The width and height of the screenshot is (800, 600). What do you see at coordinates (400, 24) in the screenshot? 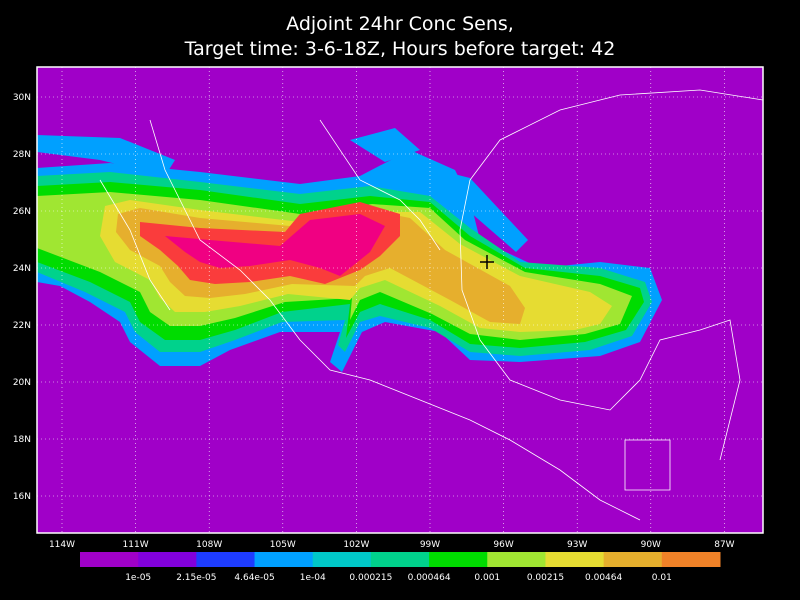
I see `title-line: Adjoint 24hr Conc Sens,` at bounding box center [400, 24].